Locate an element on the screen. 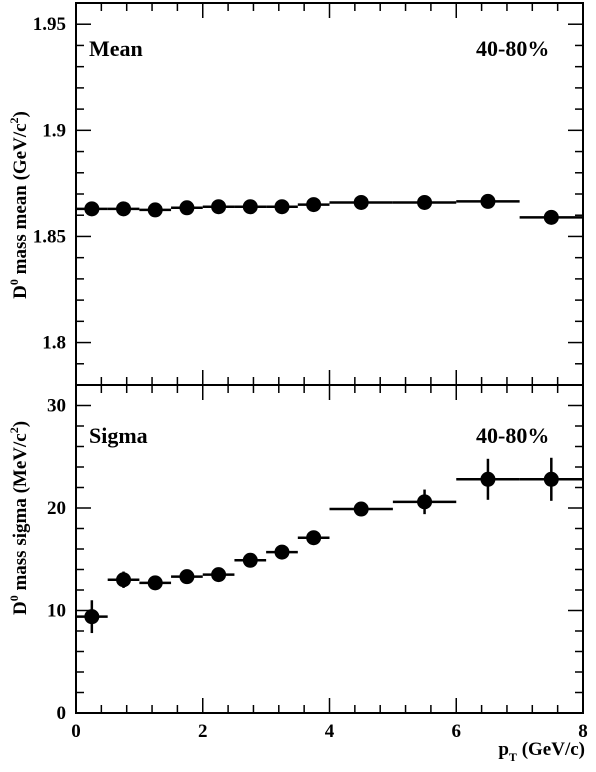 This screenshot has height=772, width=596. sigma-y-axis-title: D0 mass sigma (MeV/c2) is located at coordinates (19, 518).